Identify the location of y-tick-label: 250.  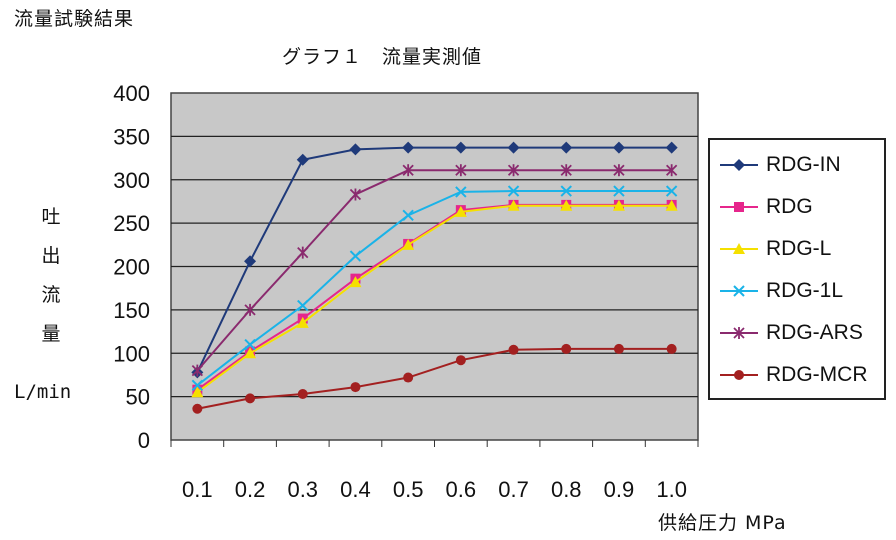
(131, 223).